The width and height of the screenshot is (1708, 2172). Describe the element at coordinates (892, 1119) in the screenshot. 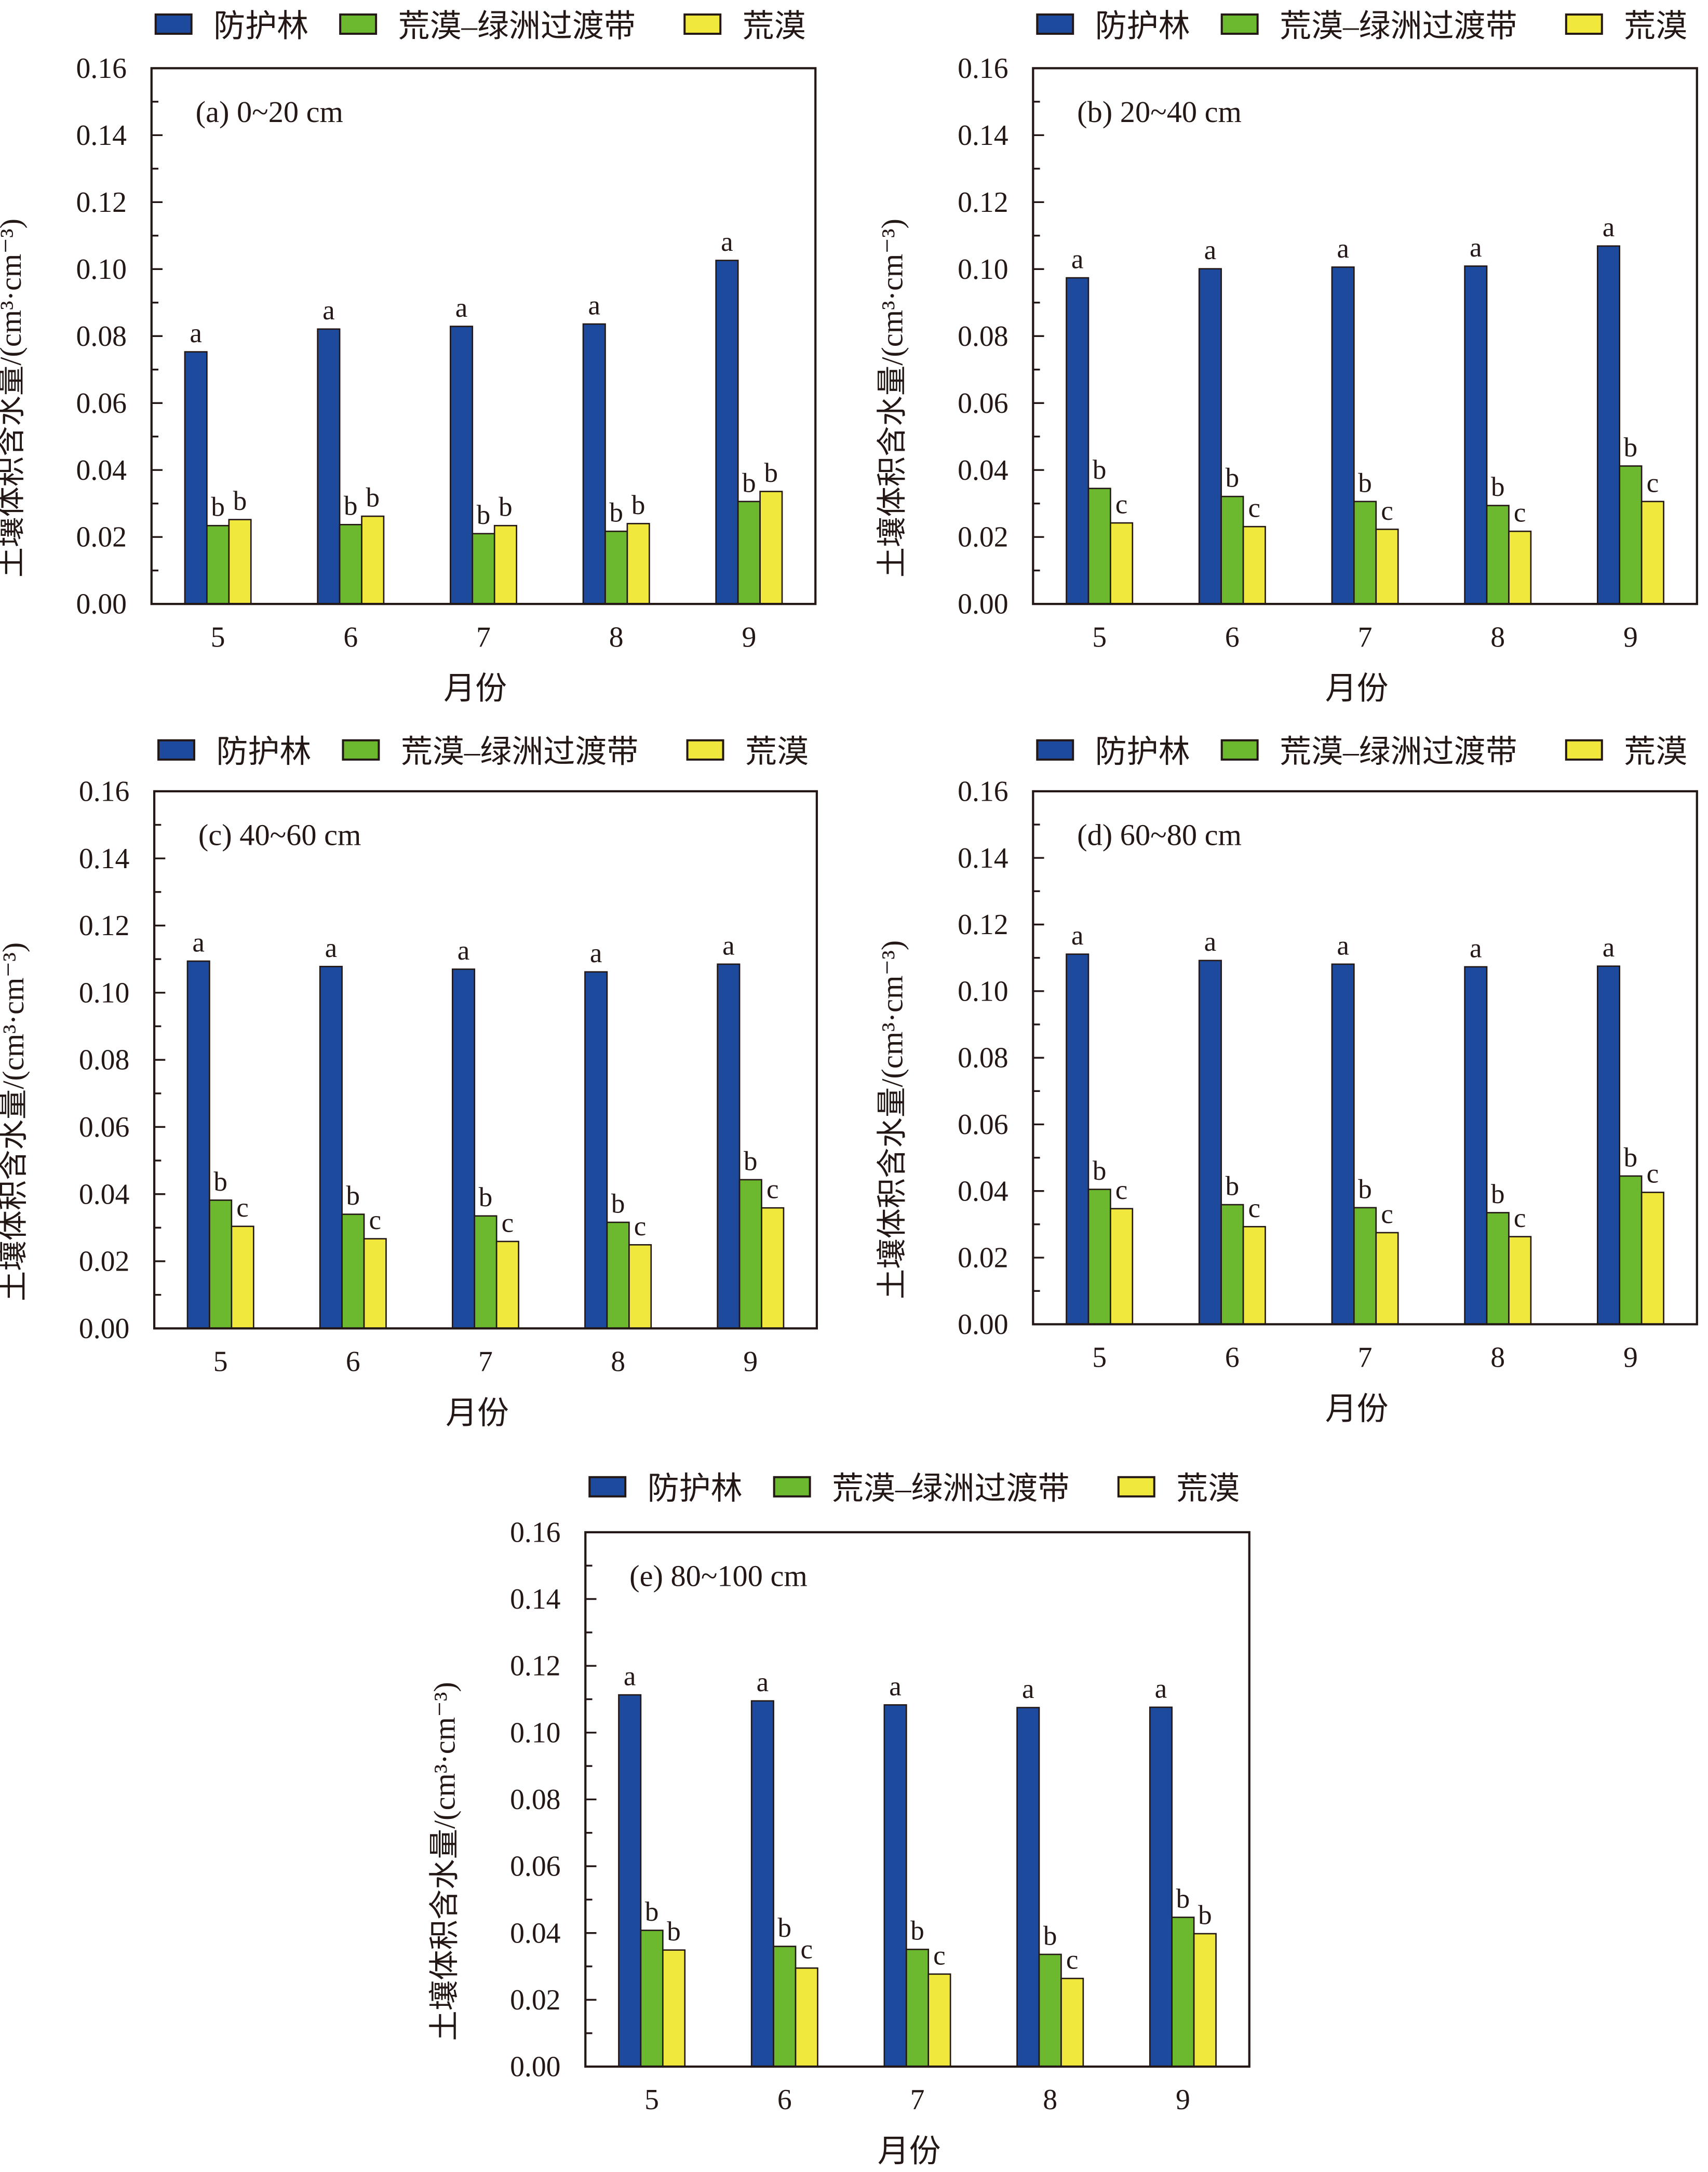

I see `y-axis-label: 土壤体积含水量/(cm³·cm⁻³)` at that location.